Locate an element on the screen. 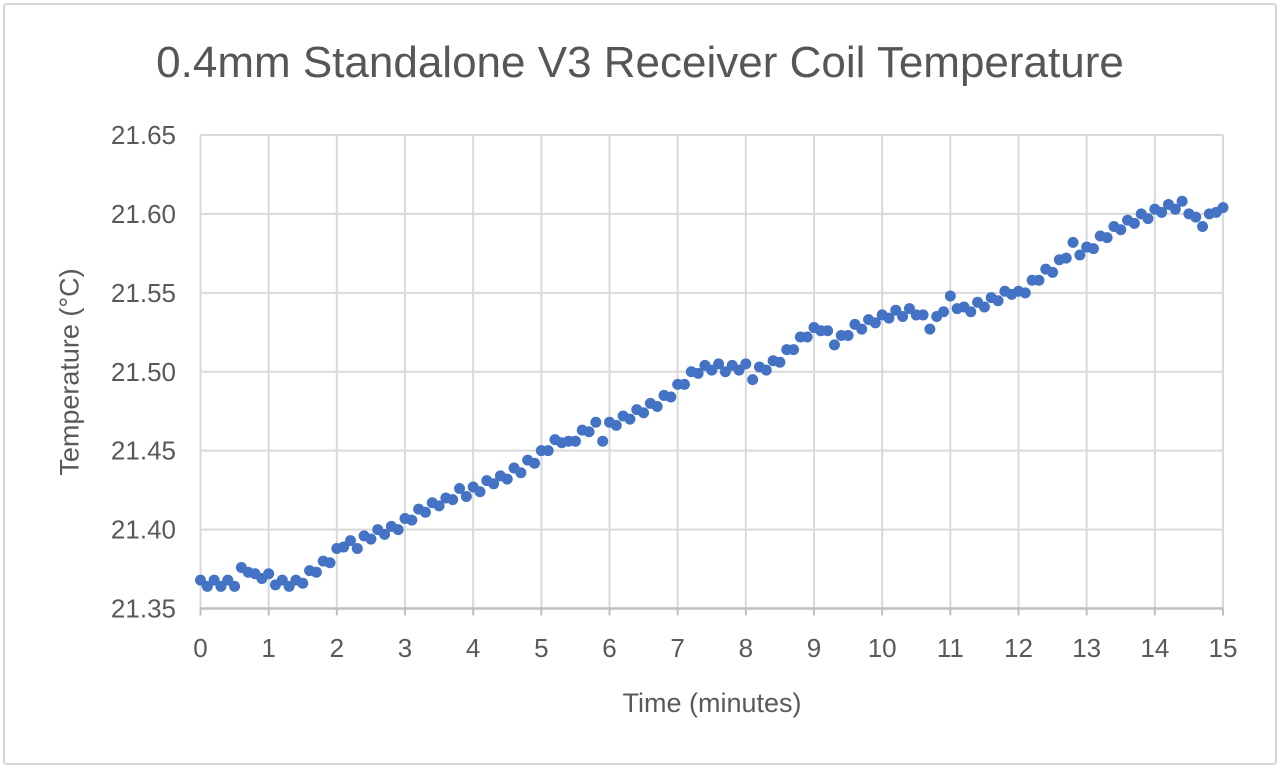 This screenshot has height=770, width=1280. svg-text: 21.60 is located at coordinates (143, 214).